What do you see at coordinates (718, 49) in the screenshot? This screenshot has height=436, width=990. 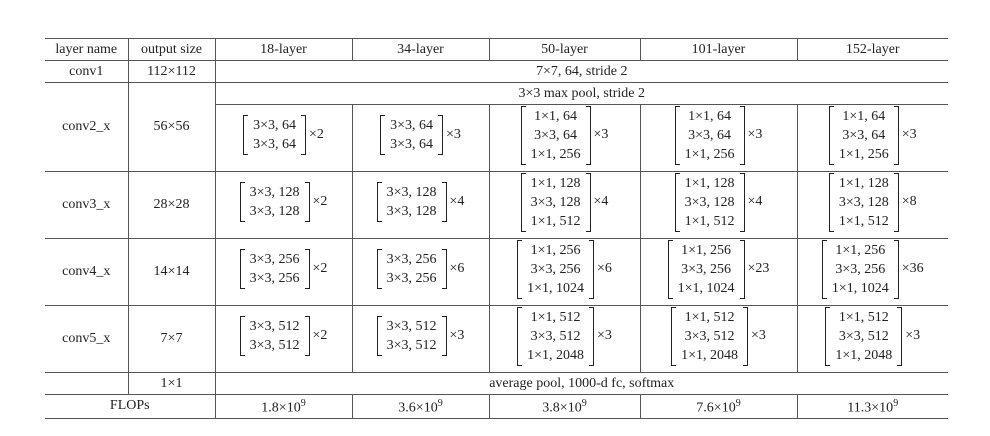 I see `header-cell: 101-layer` at bounding box center [718, 49].